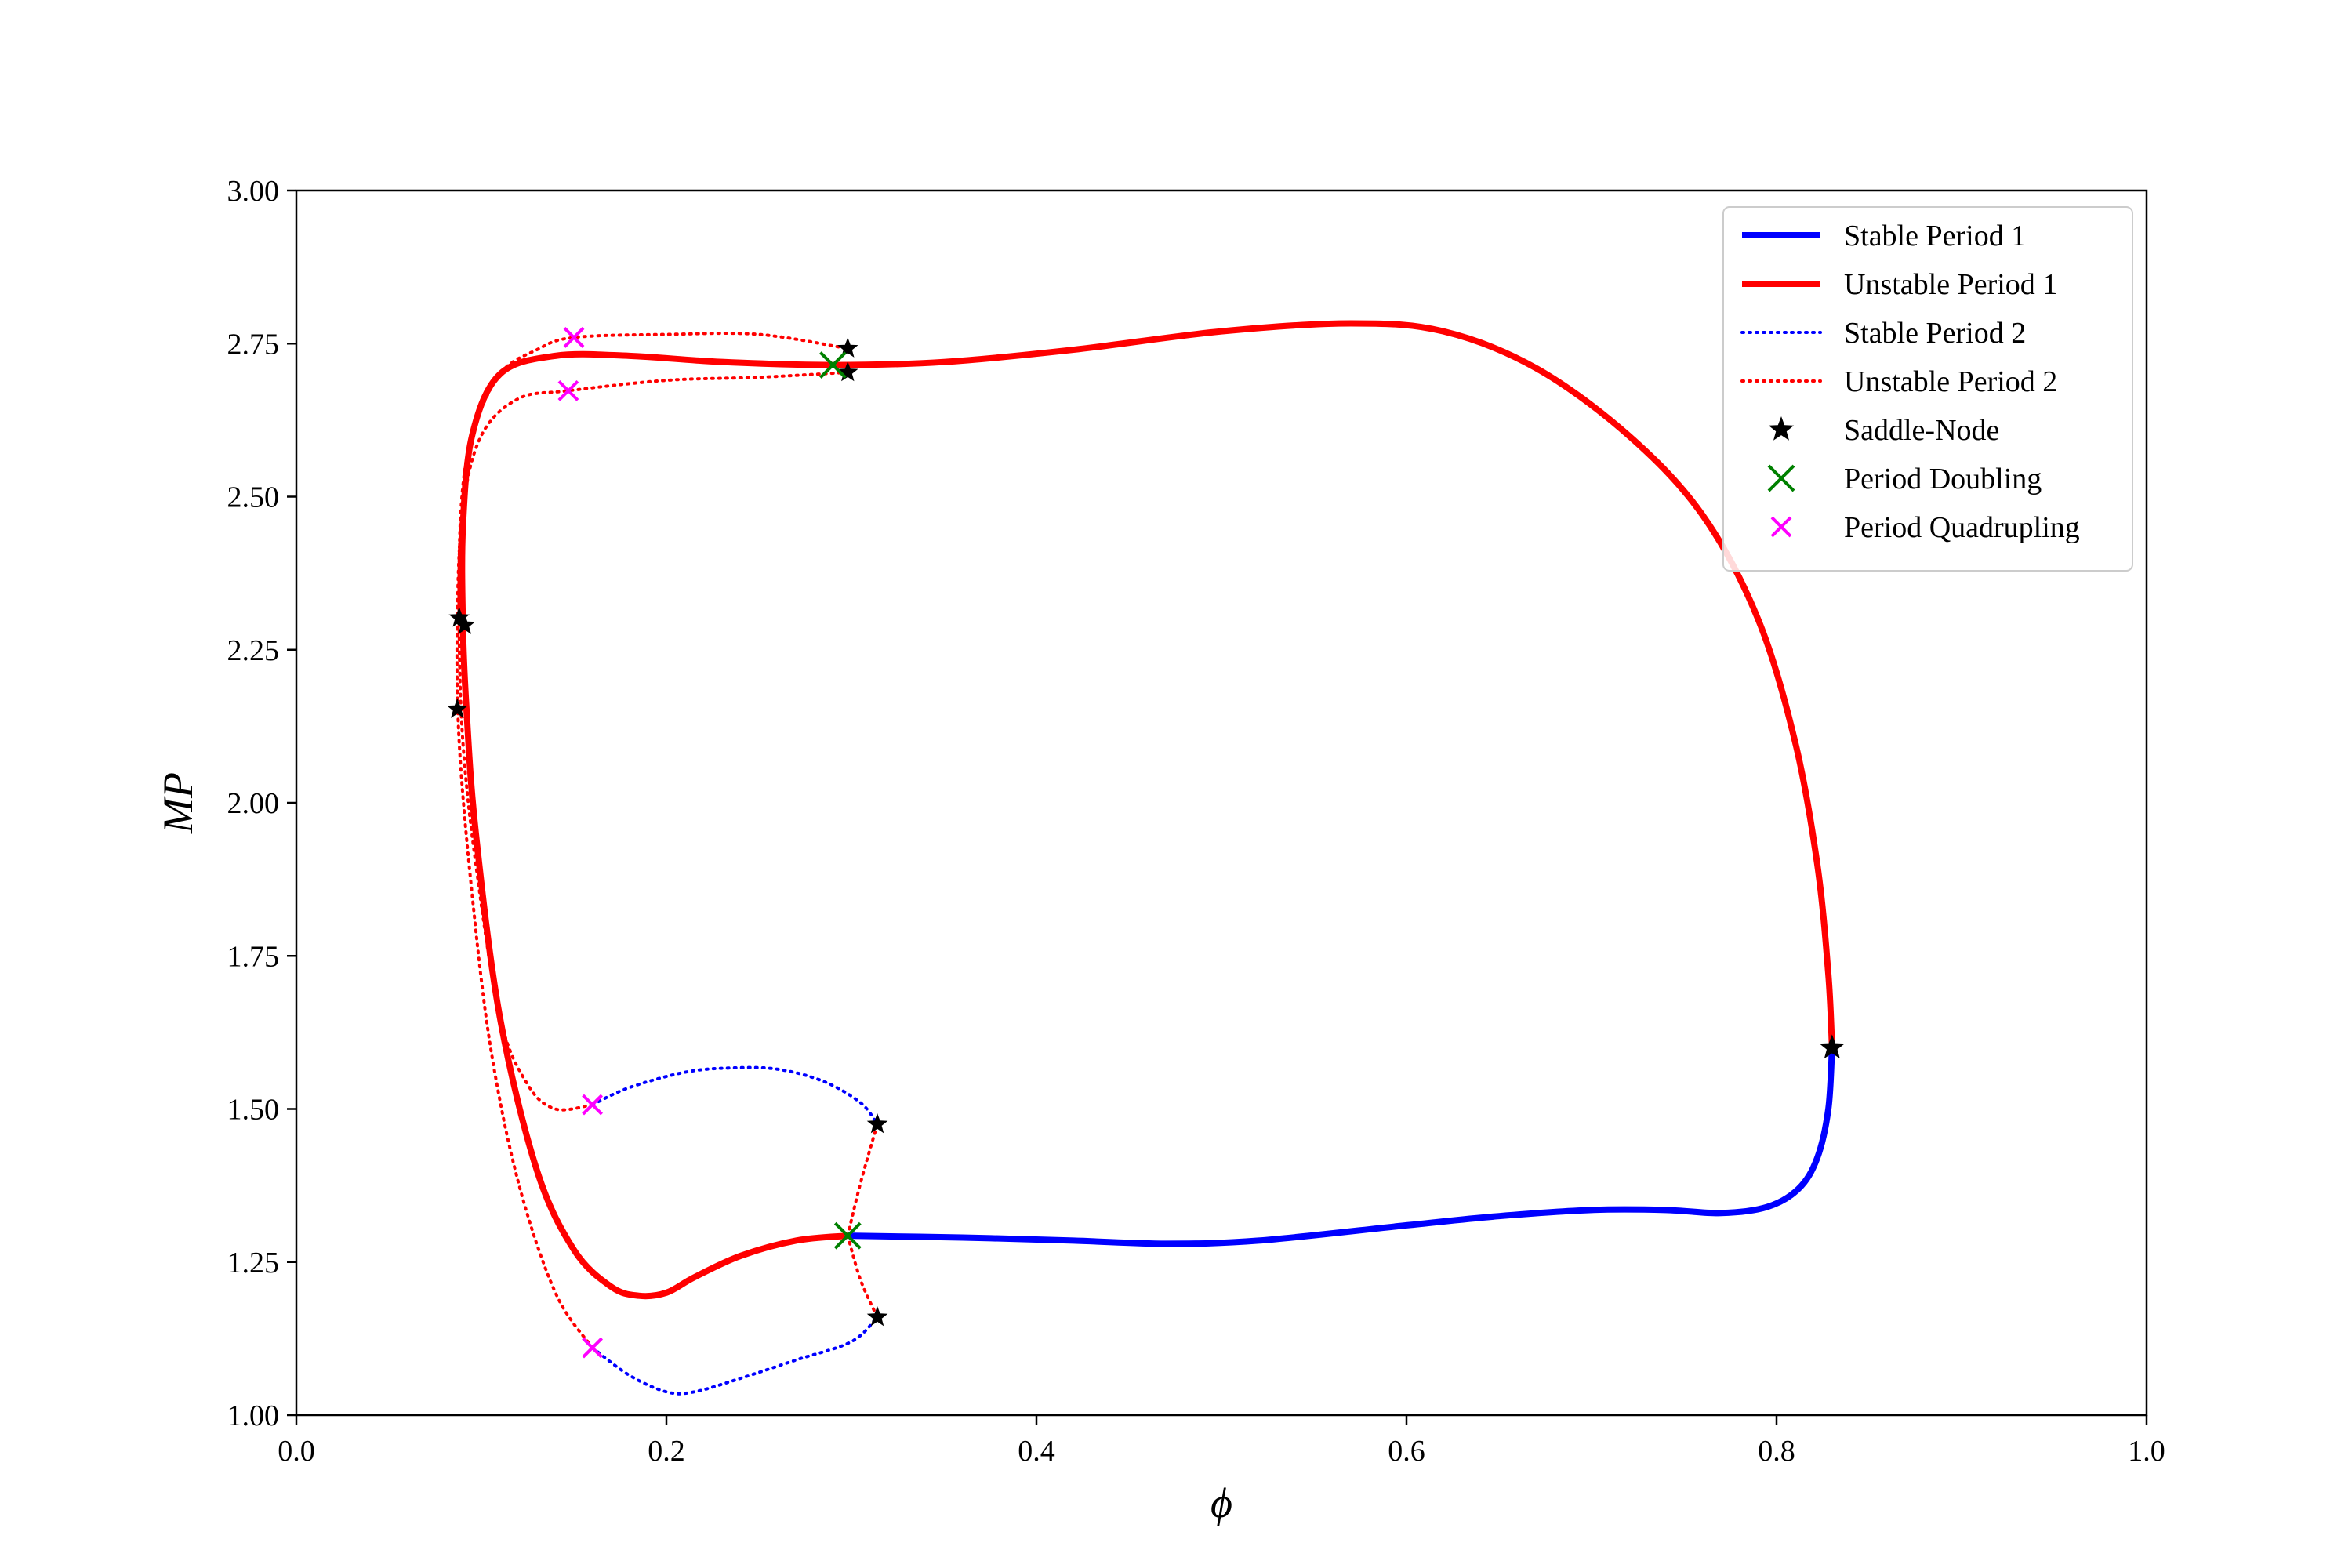 This screenshot has height=1568, width=2352. I want to click on legend-label-stable-period-2: Stable Period 2, so click(1935, 333).